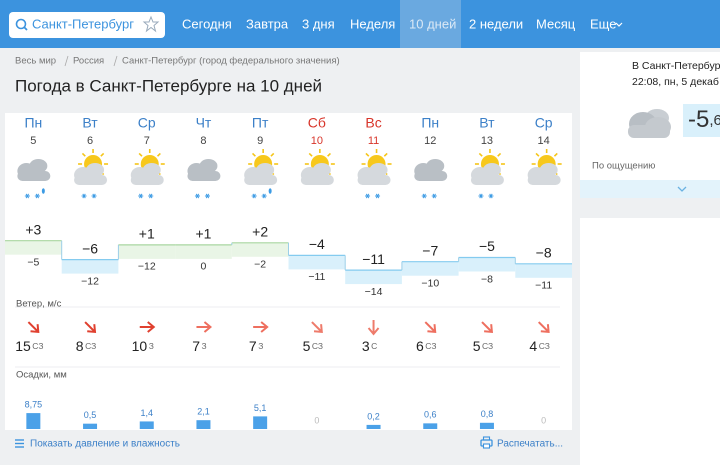 Image resolution: width=720 pixels, height=465 pixels. Describe the element at coordinates (544, 141) in the screenshot. I see `date: 14` at that location.